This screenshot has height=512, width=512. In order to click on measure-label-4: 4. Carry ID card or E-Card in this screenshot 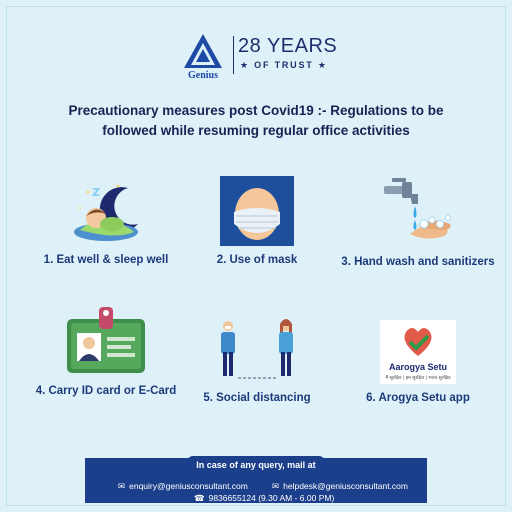, I will do `click(106, 391)`.